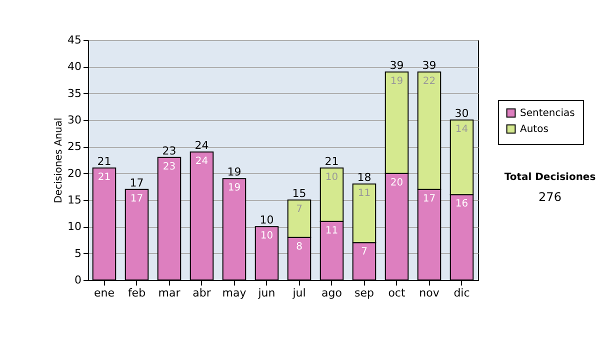 Image resolution: width=600 pixels, height=340 pixels. I want to click on y-tick-label: 40, so click(75, 67).